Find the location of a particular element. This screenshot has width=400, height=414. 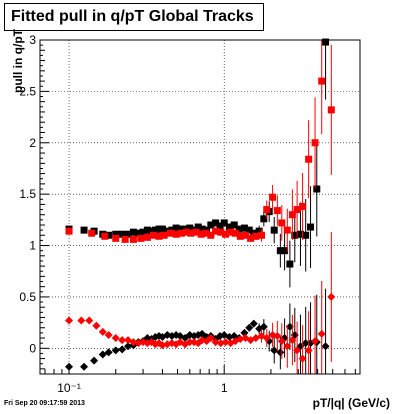

y-tick-label: 3 is located at coordinates (32, 40).